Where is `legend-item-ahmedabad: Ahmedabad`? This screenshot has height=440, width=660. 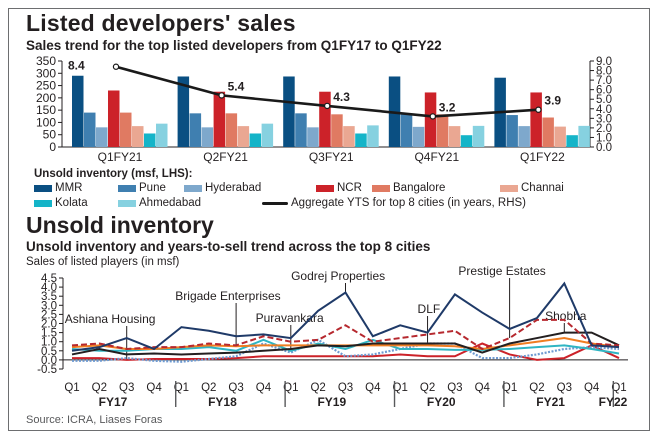 legend-item-ahmedabad: Ahmedabad is located at coordinates (159, 203).